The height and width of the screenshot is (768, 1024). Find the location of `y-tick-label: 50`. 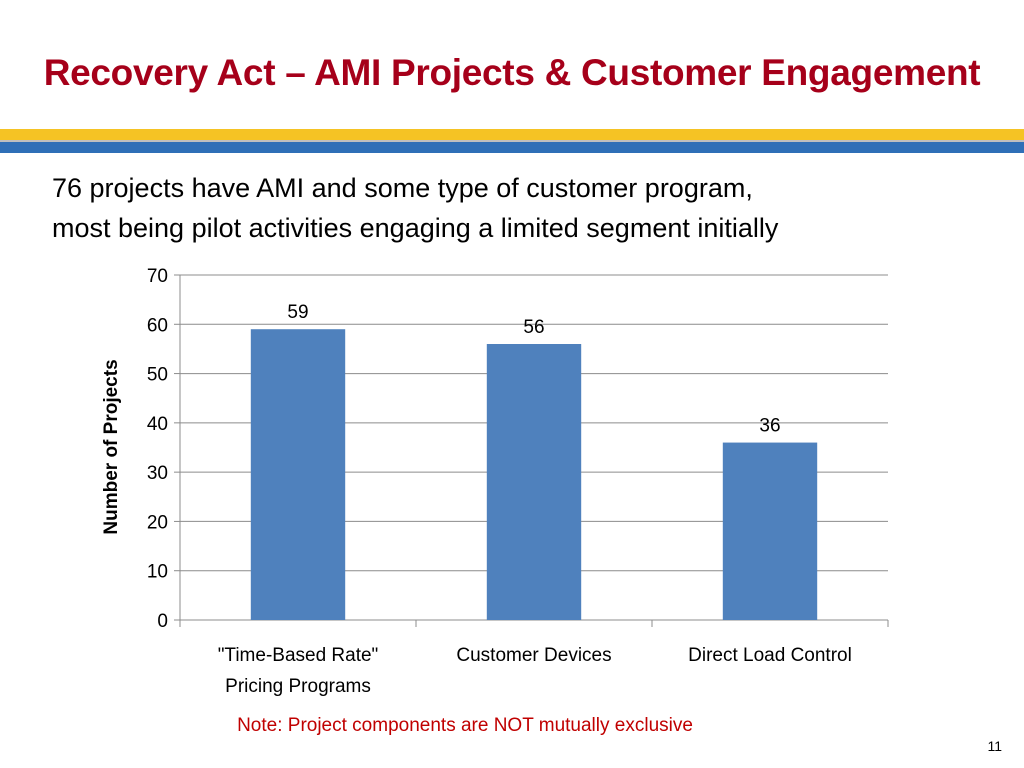

y-tick-label: 50 is located at coordinates (157, 375).